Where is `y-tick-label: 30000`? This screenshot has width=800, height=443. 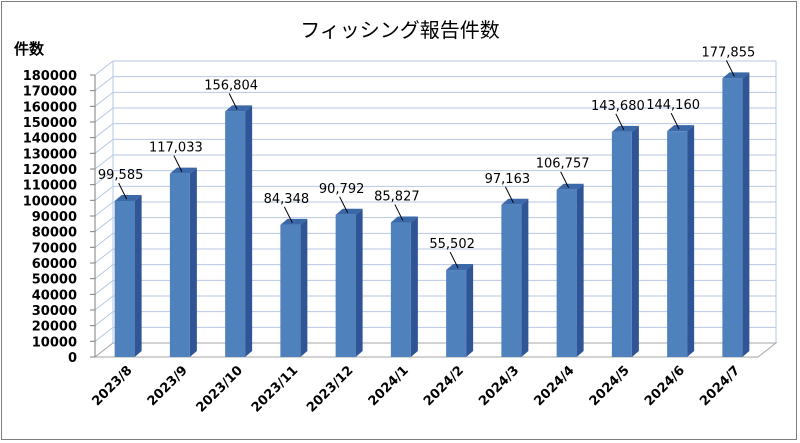
y-tick-label: 30000 is located at coordinates (54, 311).